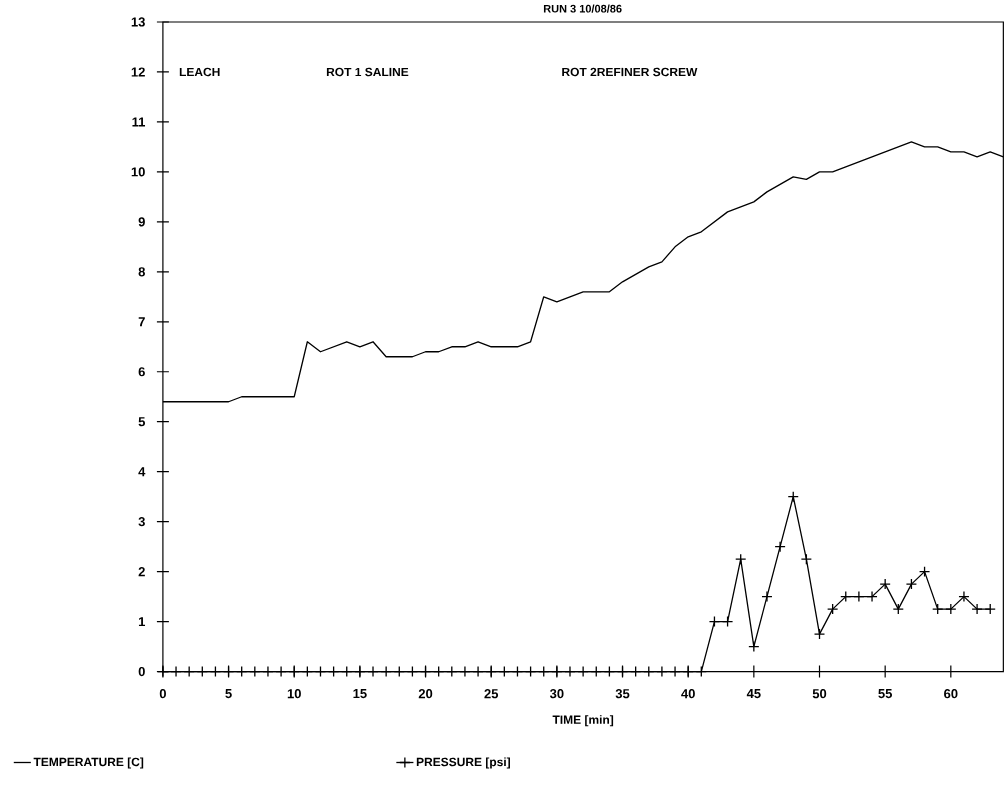  What do you see at coordinates (360, 693) in the screenshot?
I see `x-tick-label: 15` at bounding box center [360, 693].